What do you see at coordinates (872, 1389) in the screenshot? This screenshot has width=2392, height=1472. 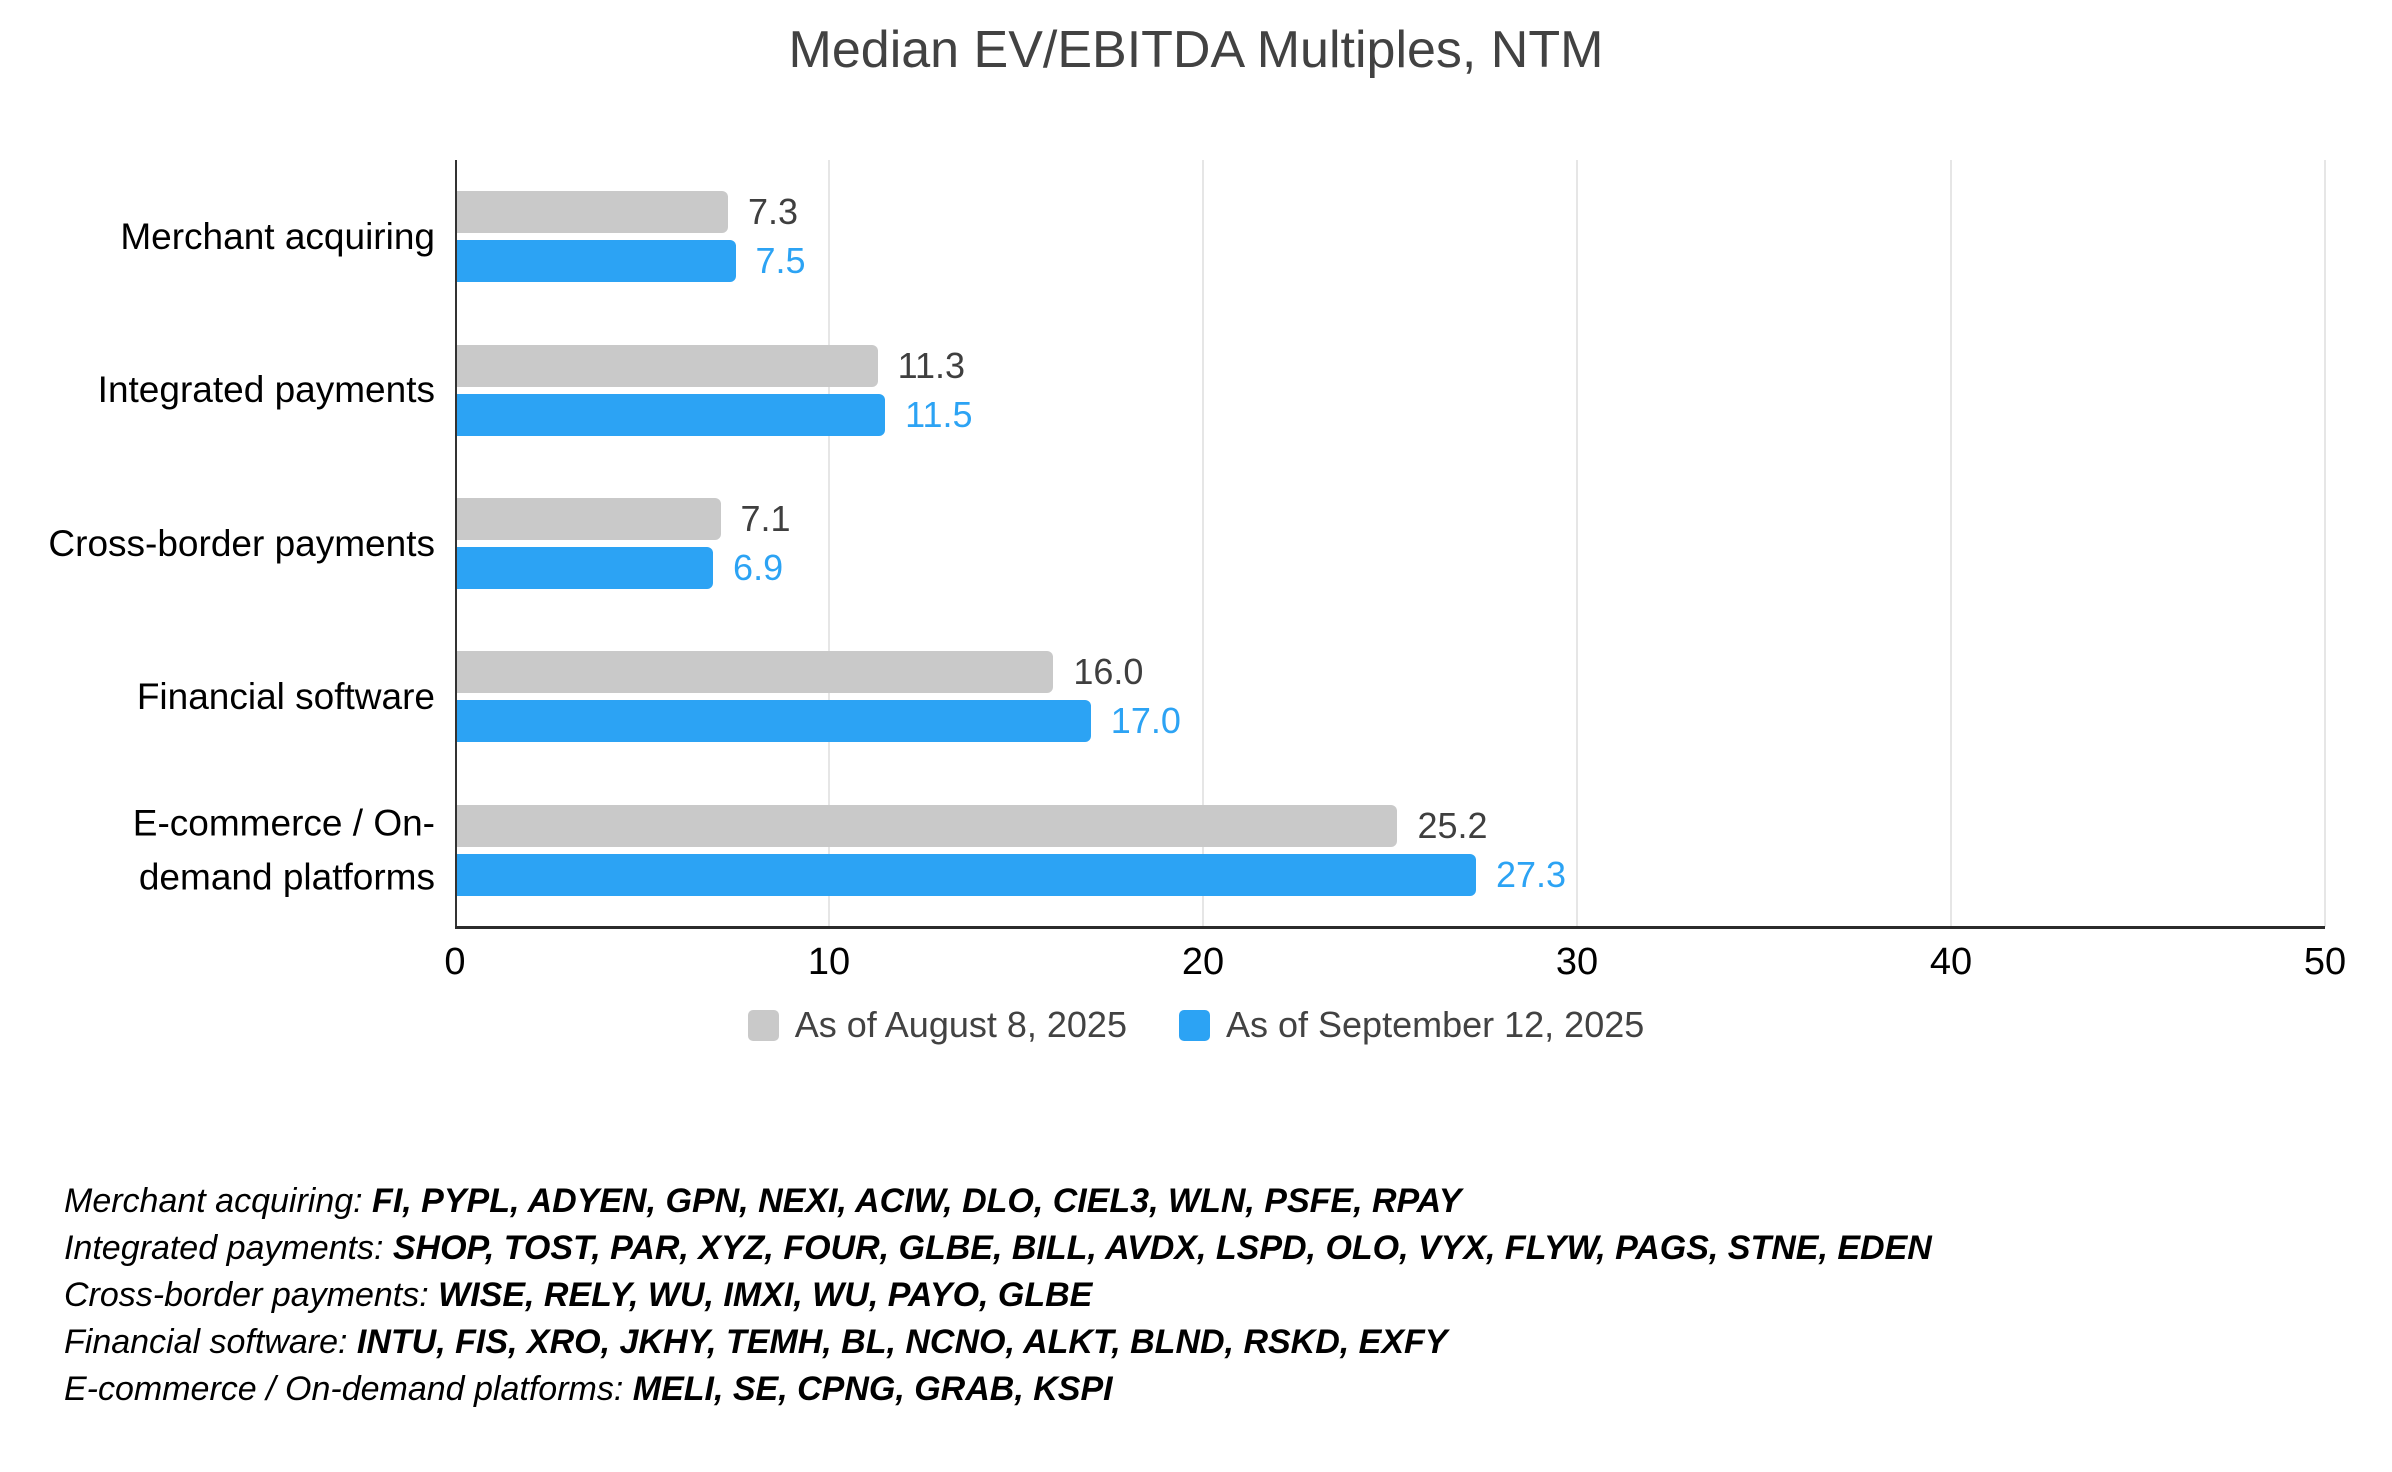 I see `footnote-tickers: MELI, SE, CPNG, GRAB, KSPI` at bounding box center [872, 1389].